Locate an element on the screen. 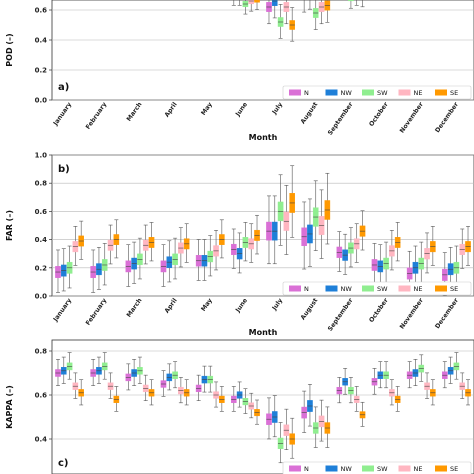  box-n-august is located at coordinates (304, 6).